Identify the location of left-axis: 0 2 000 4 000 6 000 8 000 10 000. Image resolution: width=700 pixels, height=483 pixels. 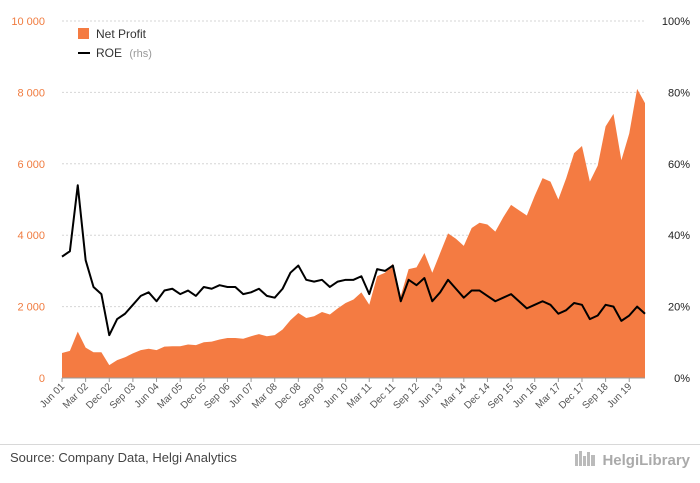
(28, 200).